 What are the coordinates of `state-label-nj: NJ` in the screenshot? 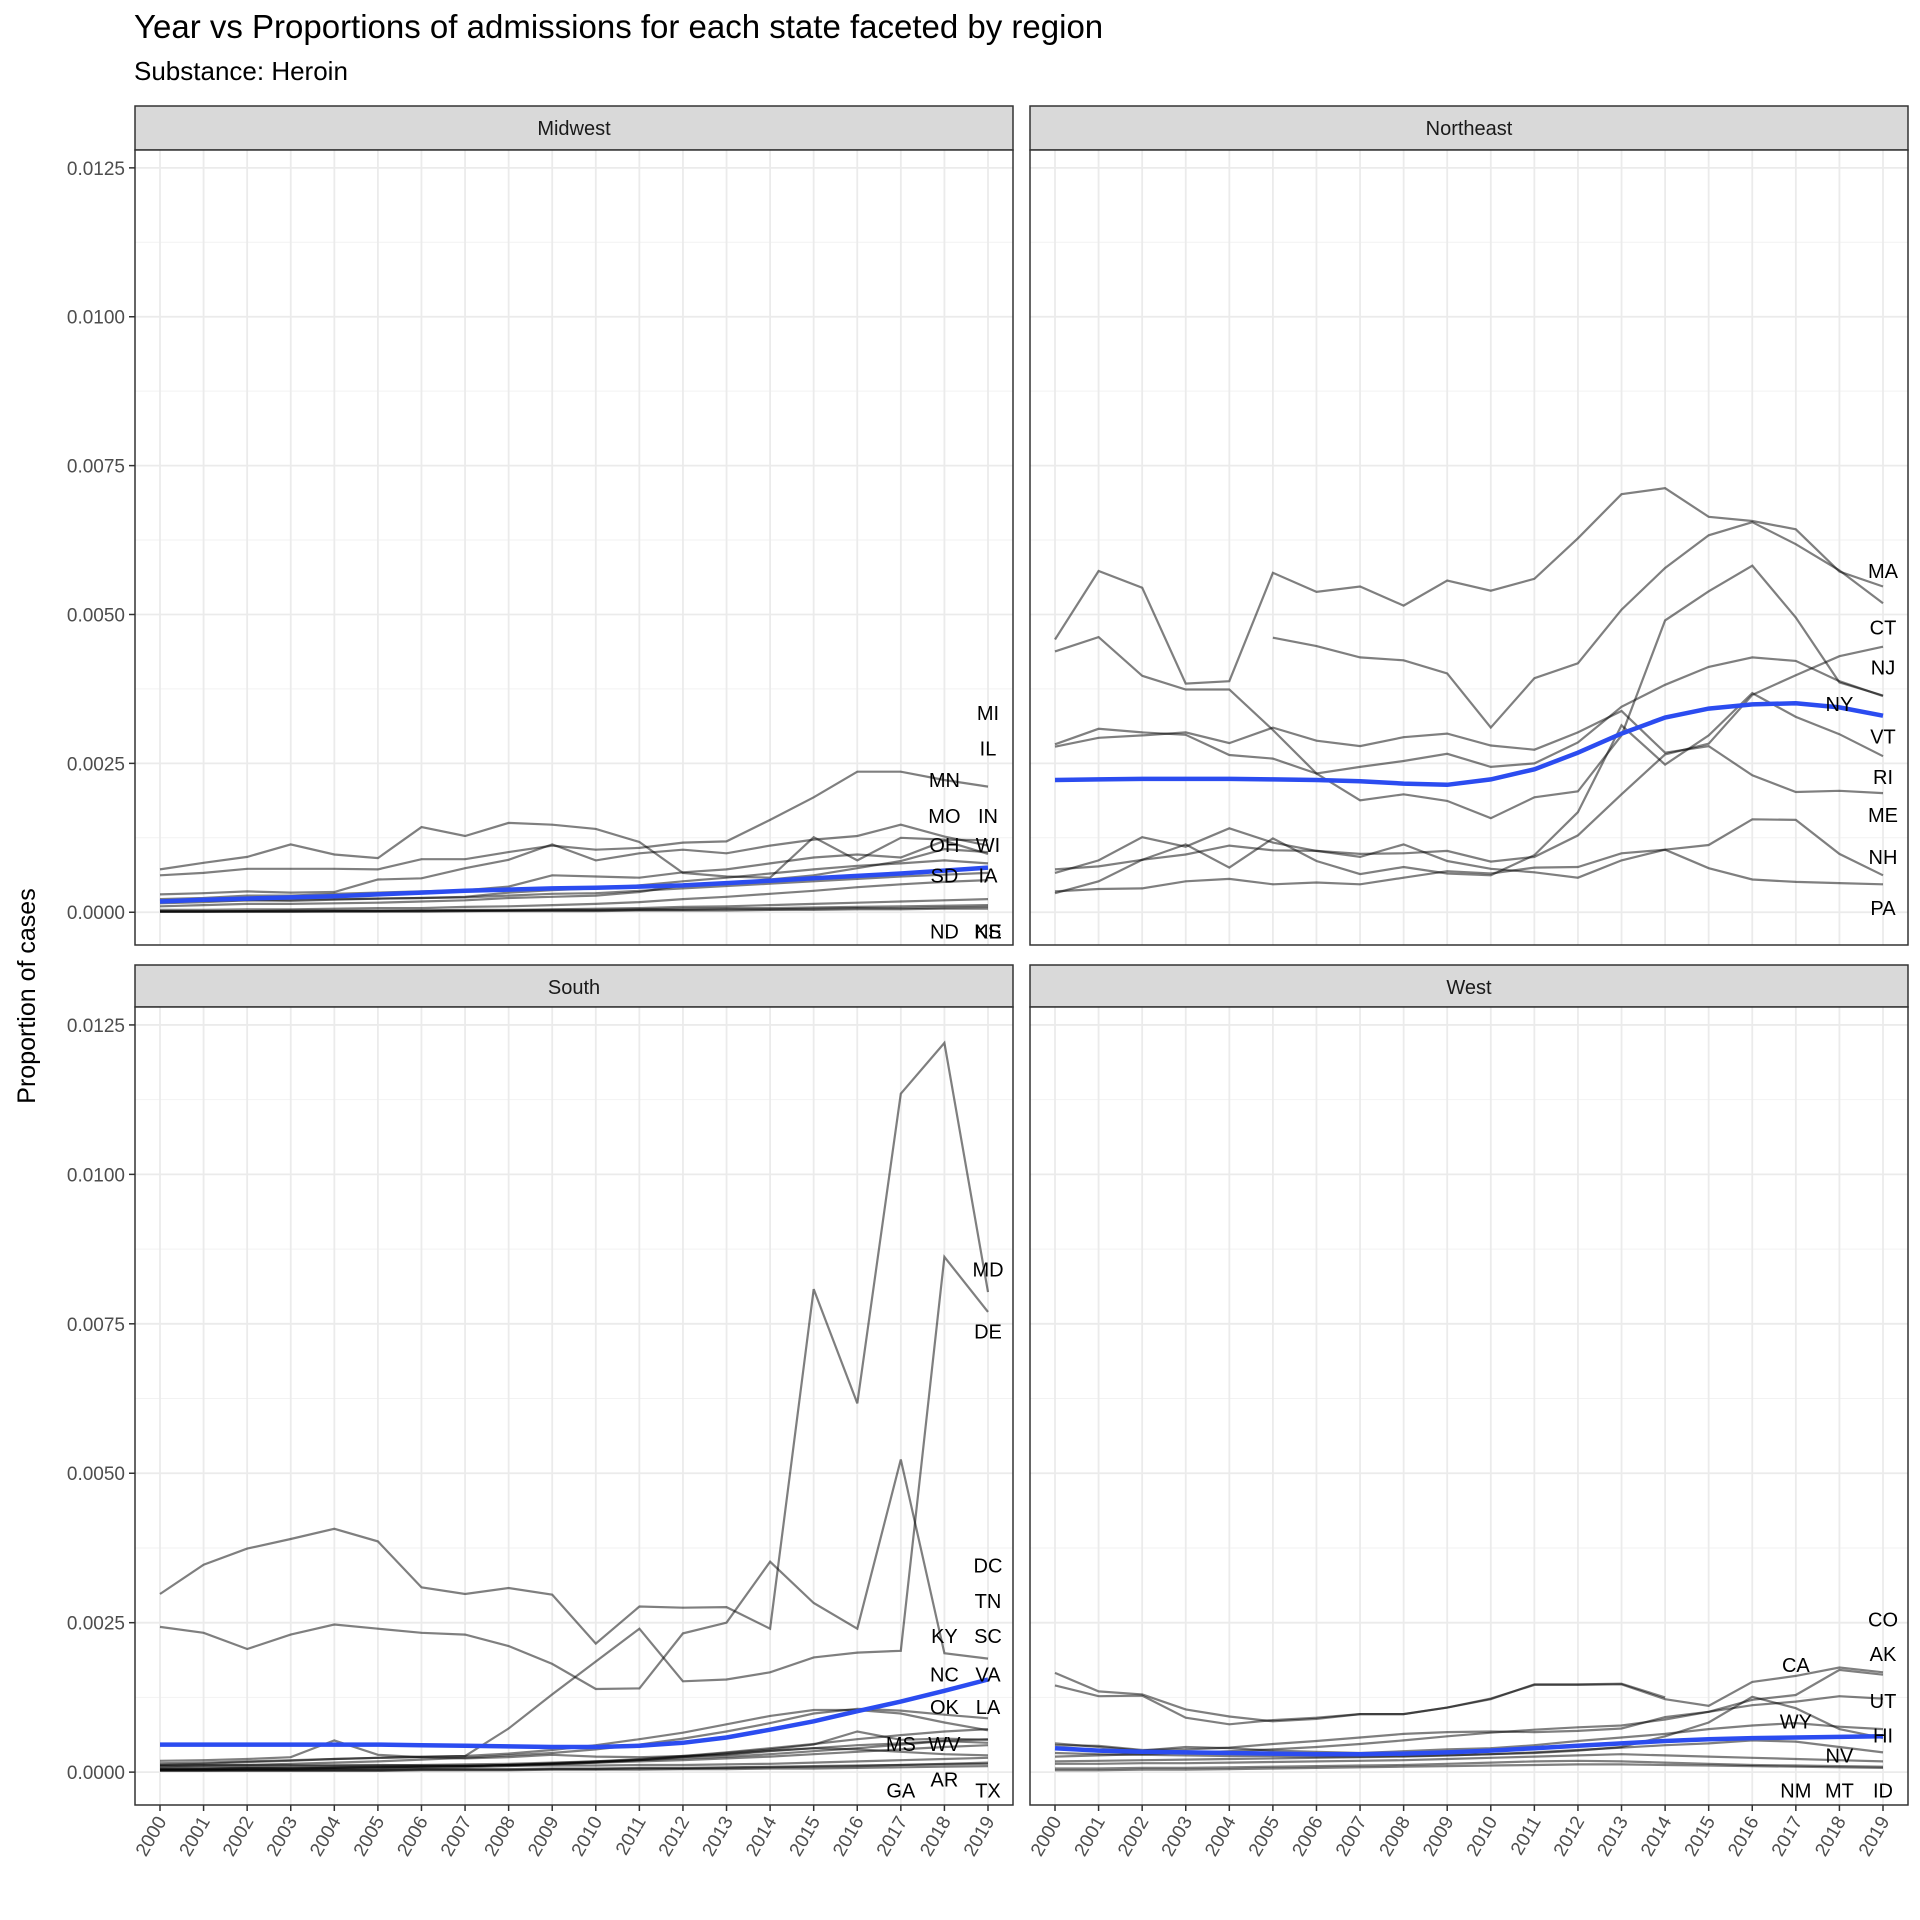 It's located at (1883, 668).